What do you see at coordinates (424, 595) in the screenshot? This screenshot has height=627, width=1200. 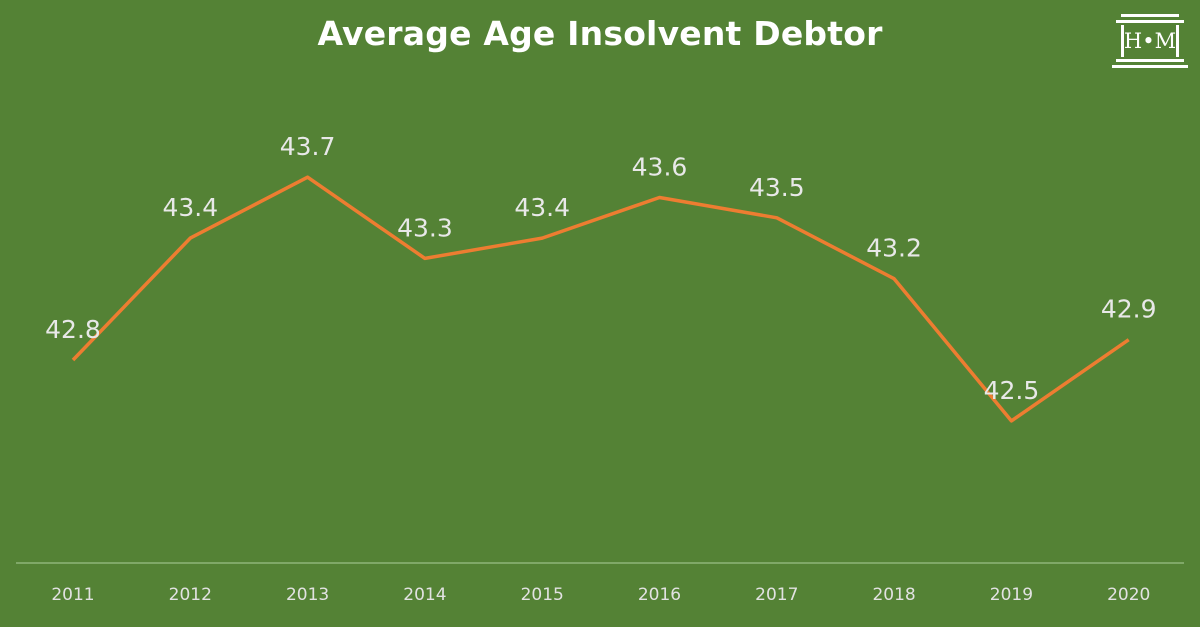 I see `x-tick-label-2014: 2014` at bounding box center [424, 595].